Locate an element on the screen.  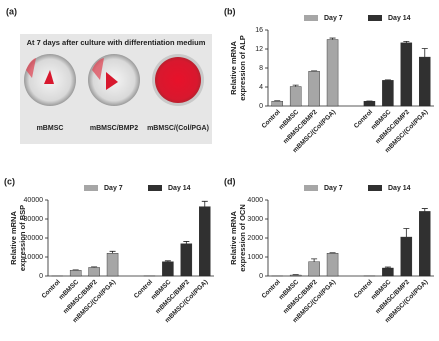
y-tick-label: 4 is located at coordinates (261, 87).